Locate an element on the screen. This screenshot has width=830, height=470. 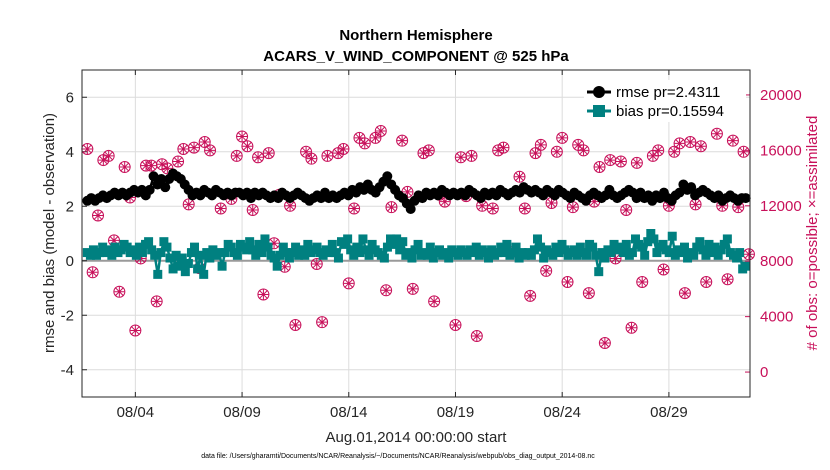
x-axis-label: Aug.01,2014 00:00:00 start is located at coordinates (417, 437).